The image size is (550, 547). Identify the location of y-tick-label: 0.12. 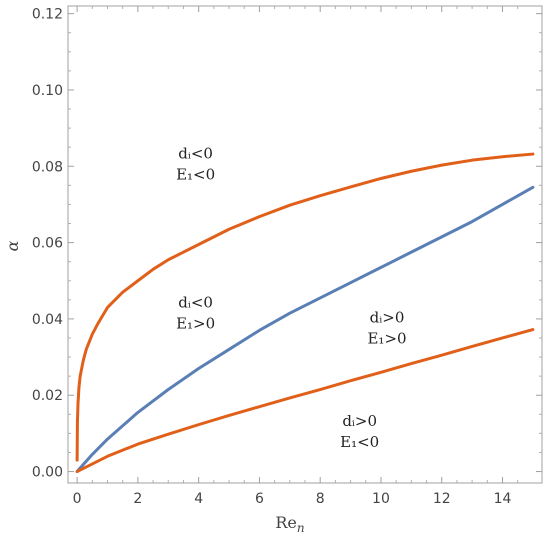
(47, 15).